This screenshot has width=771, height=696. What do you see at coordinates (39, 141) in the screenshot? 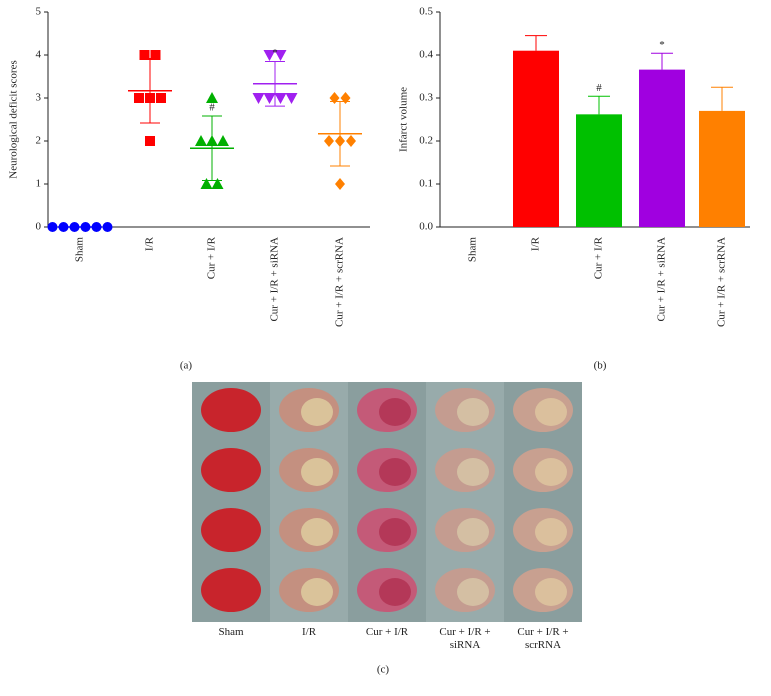
I see `y-tick-label: 2` at bounding box center [39, 141].